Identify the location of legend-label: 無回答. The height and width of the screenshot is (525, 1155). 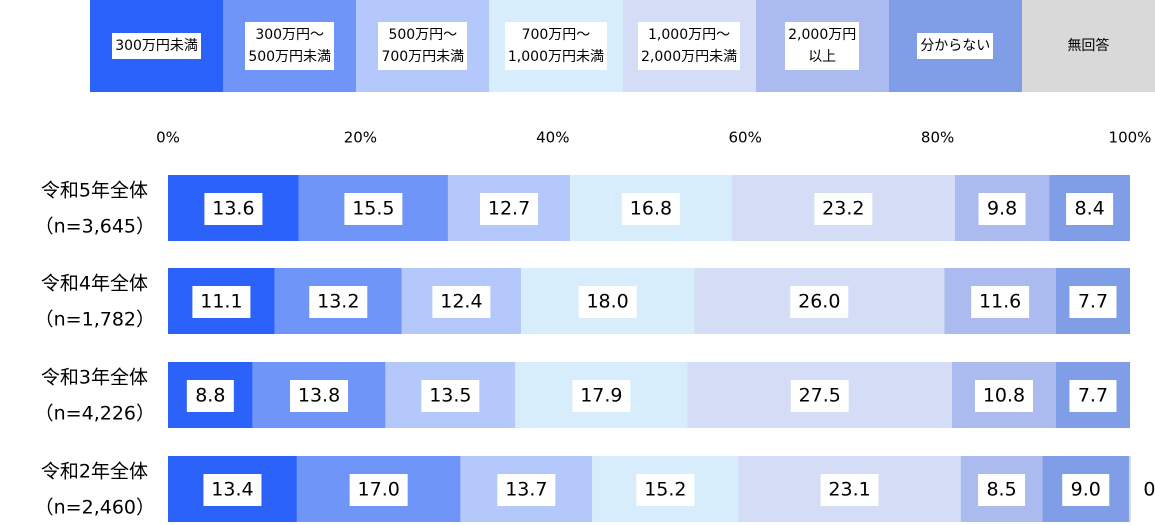
(1088, 45).